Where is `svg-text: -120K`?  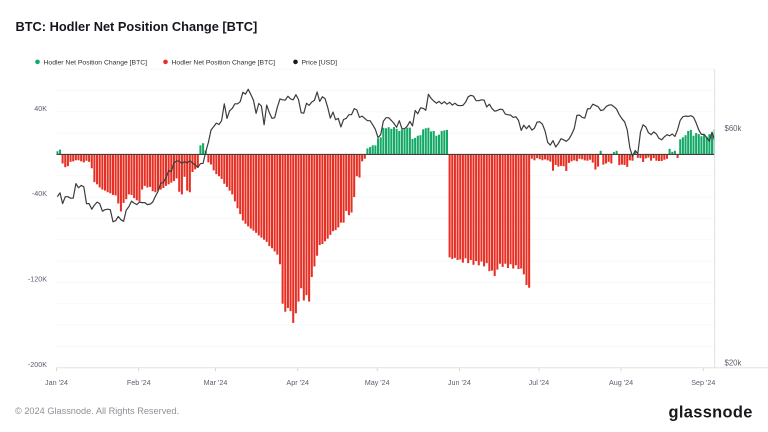 svg-text: -120K is located at coordinates (37, 279).